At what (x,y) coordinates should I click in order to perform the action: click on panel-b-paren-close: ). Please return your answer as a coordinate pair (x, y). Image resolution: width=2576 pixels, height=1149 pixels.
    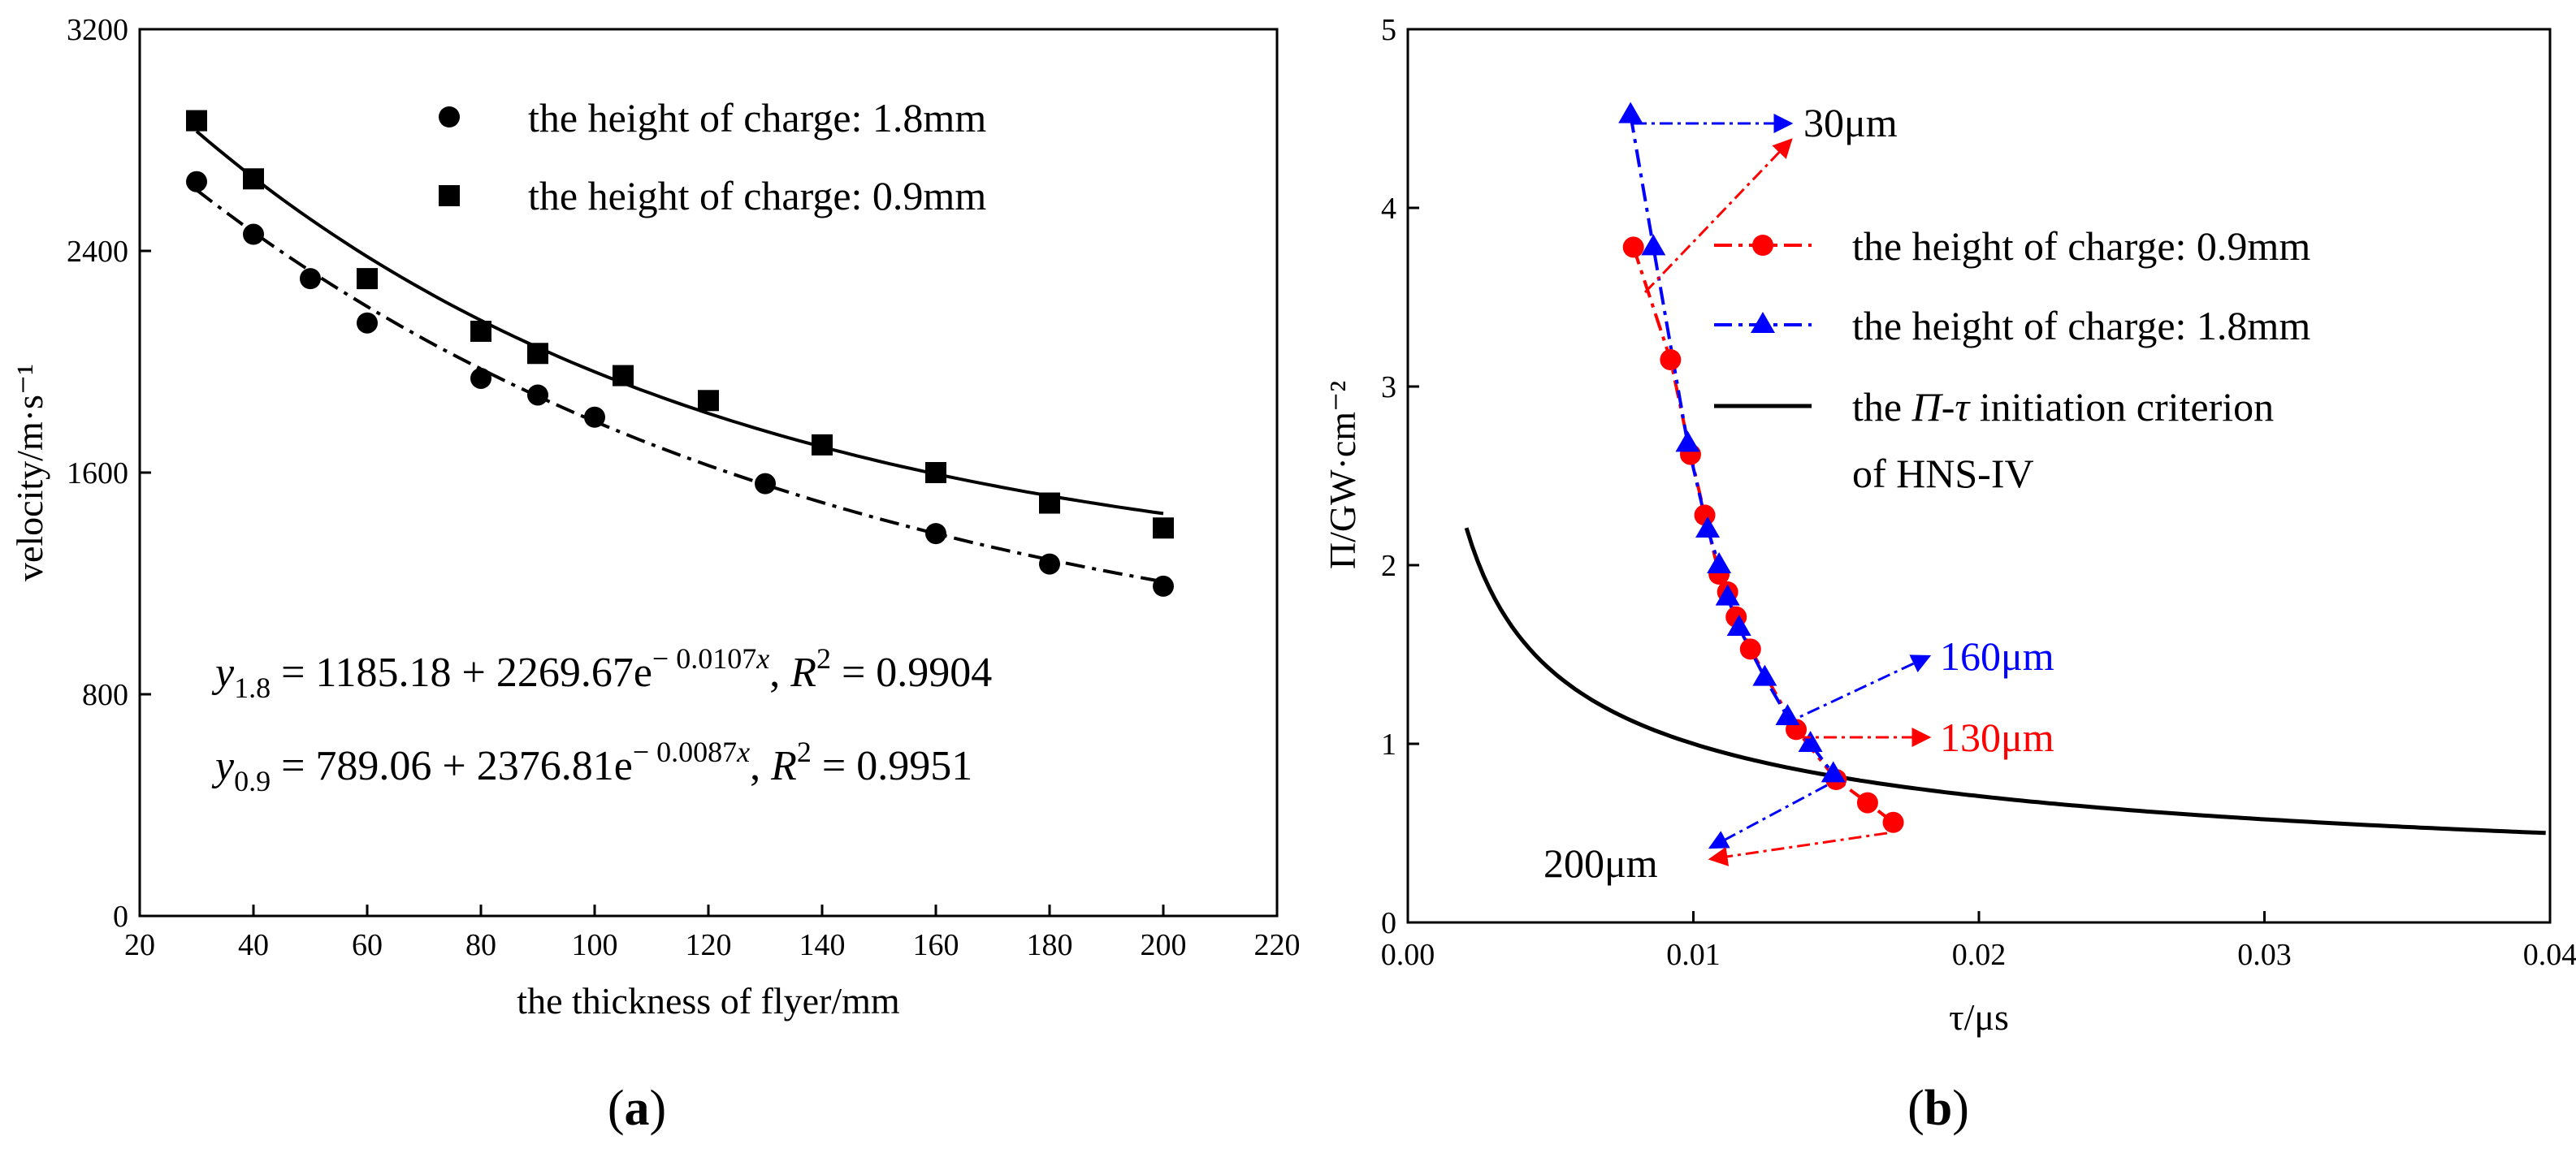
    Looking at the image, I should click on (1960, 1108).